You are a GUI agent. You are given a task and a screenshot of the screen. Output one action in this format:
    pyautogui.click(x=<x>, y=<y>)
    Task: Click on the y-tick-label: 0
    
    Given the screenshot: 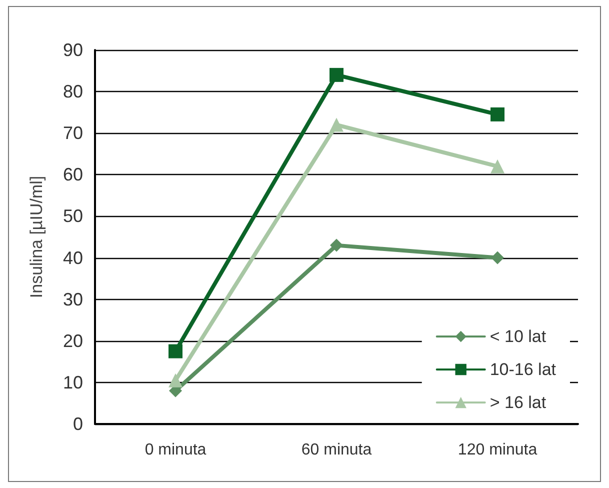 What is the action you would take?
    pyautogui.click(x=77, y=424)
    